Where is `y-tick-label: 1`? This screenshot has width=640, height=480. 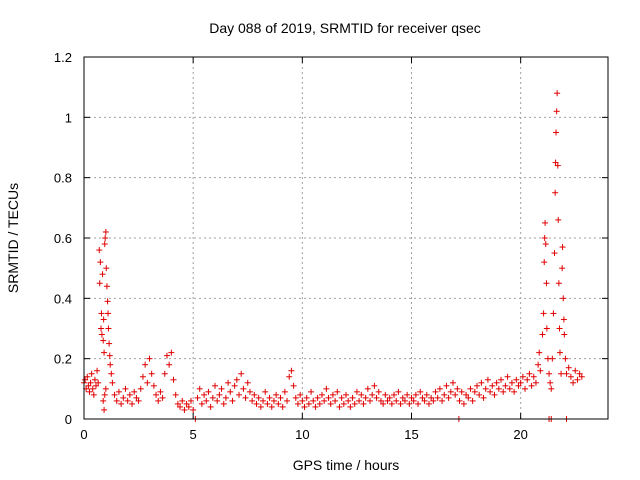
y-tick-label: 1 is located at coordinates (68, 117).